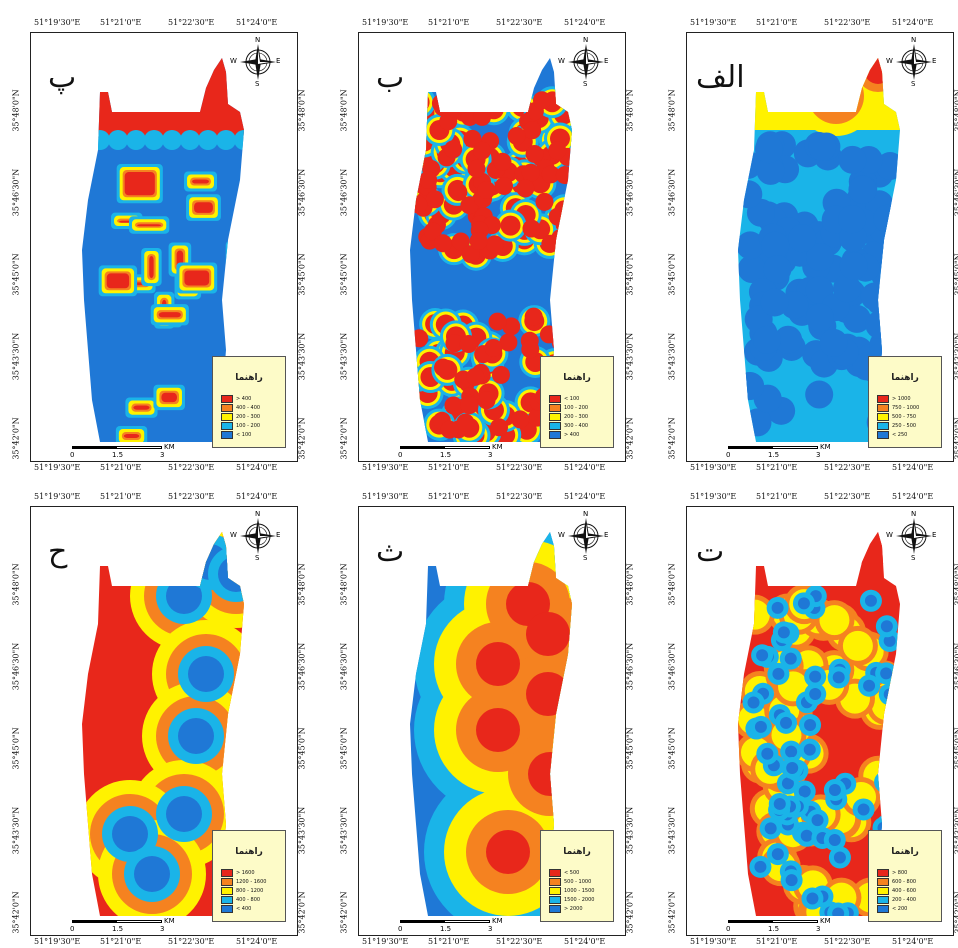 This screenshot has height=948, width=958. Describe the element at coordinates (579, 899) in the screenshot. I see `legend-label: 1500 - 2000` at that location.